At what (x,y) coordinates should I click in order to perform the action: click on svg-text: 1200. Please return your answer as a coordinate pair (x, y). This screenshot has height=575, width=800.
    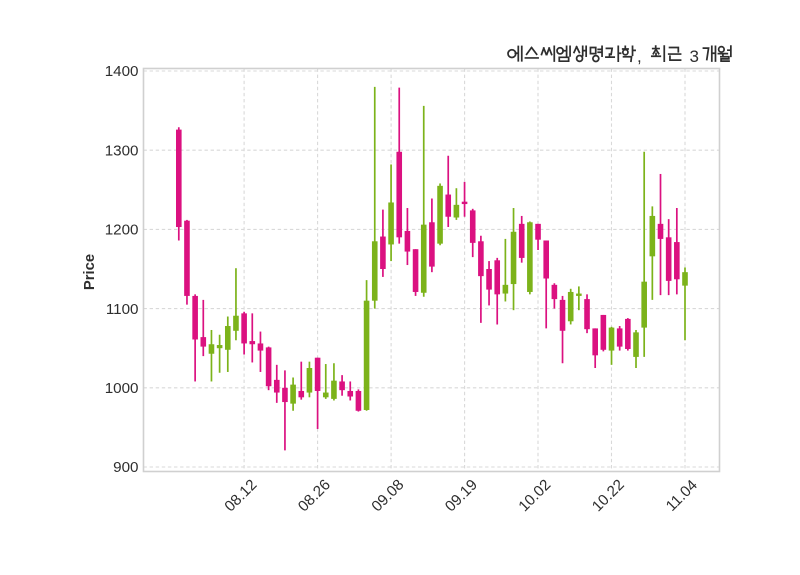
    Looking at the image, I should click on (122, 230).